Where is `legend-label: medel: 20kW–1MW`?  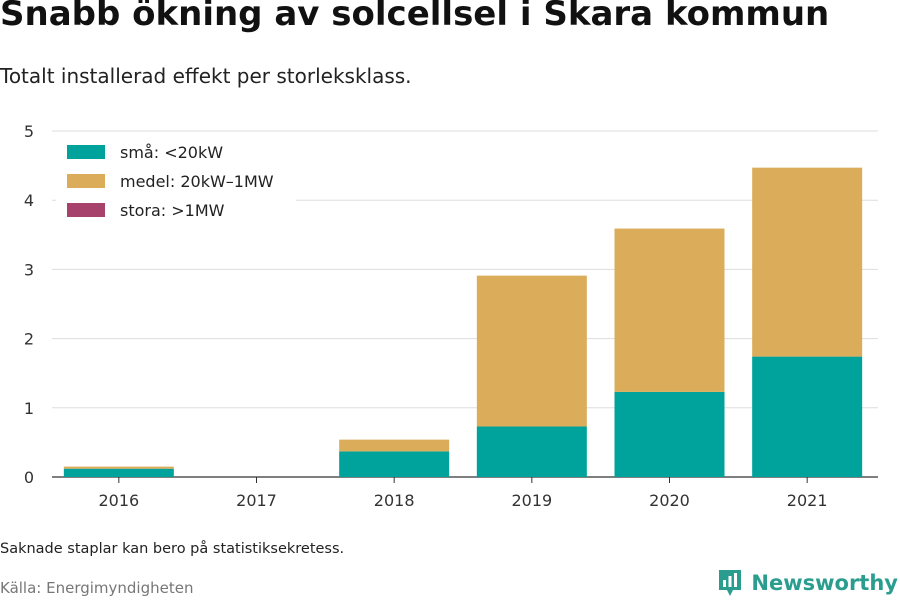 legend-label: medel: 20kW–1MW is located at coordinates (197, 181).